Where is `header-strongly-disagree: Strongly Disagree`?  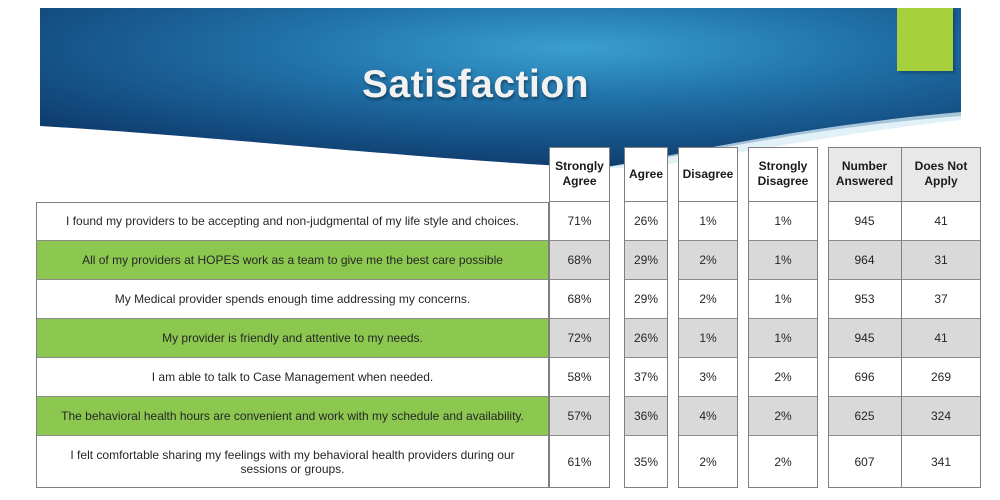 header-strongly-disagree: Strongly Disagree is located at coordinates (783, 174).